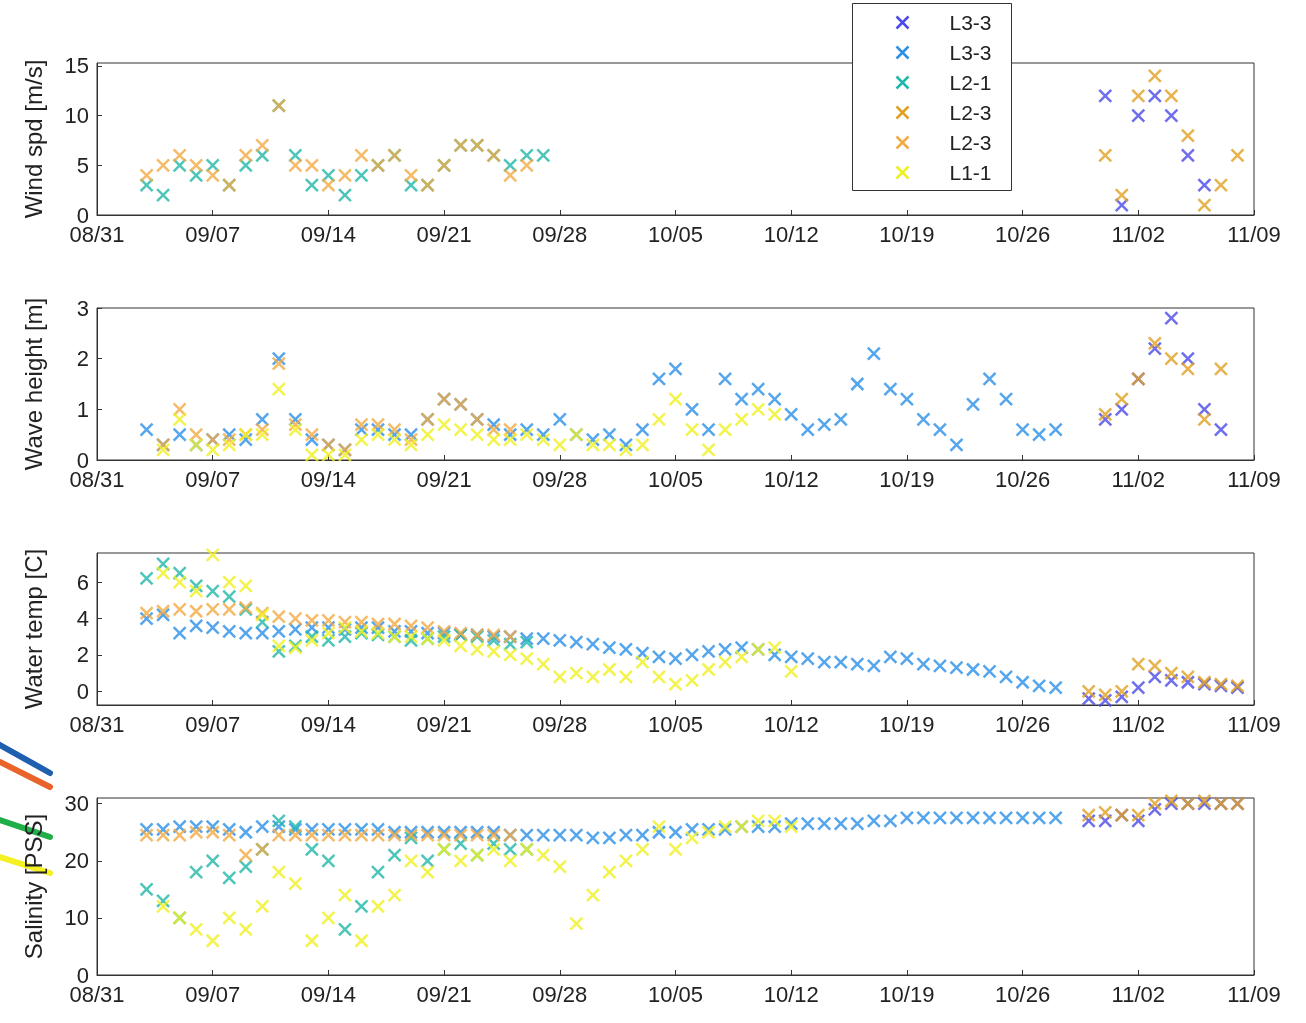  What do you see at coordinates (76, 861) in the screenshot?
I see `y-tick-label: 20` at bounding box center [76, 861].